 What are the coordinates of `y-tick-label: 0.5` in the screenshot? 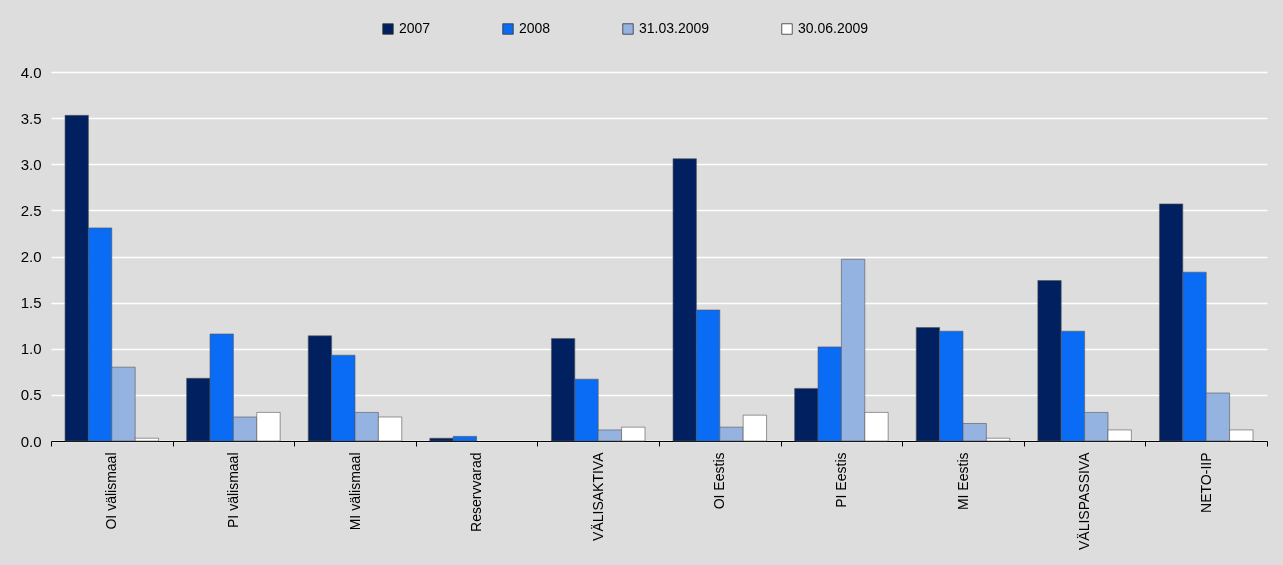 It's located at (31, 395).